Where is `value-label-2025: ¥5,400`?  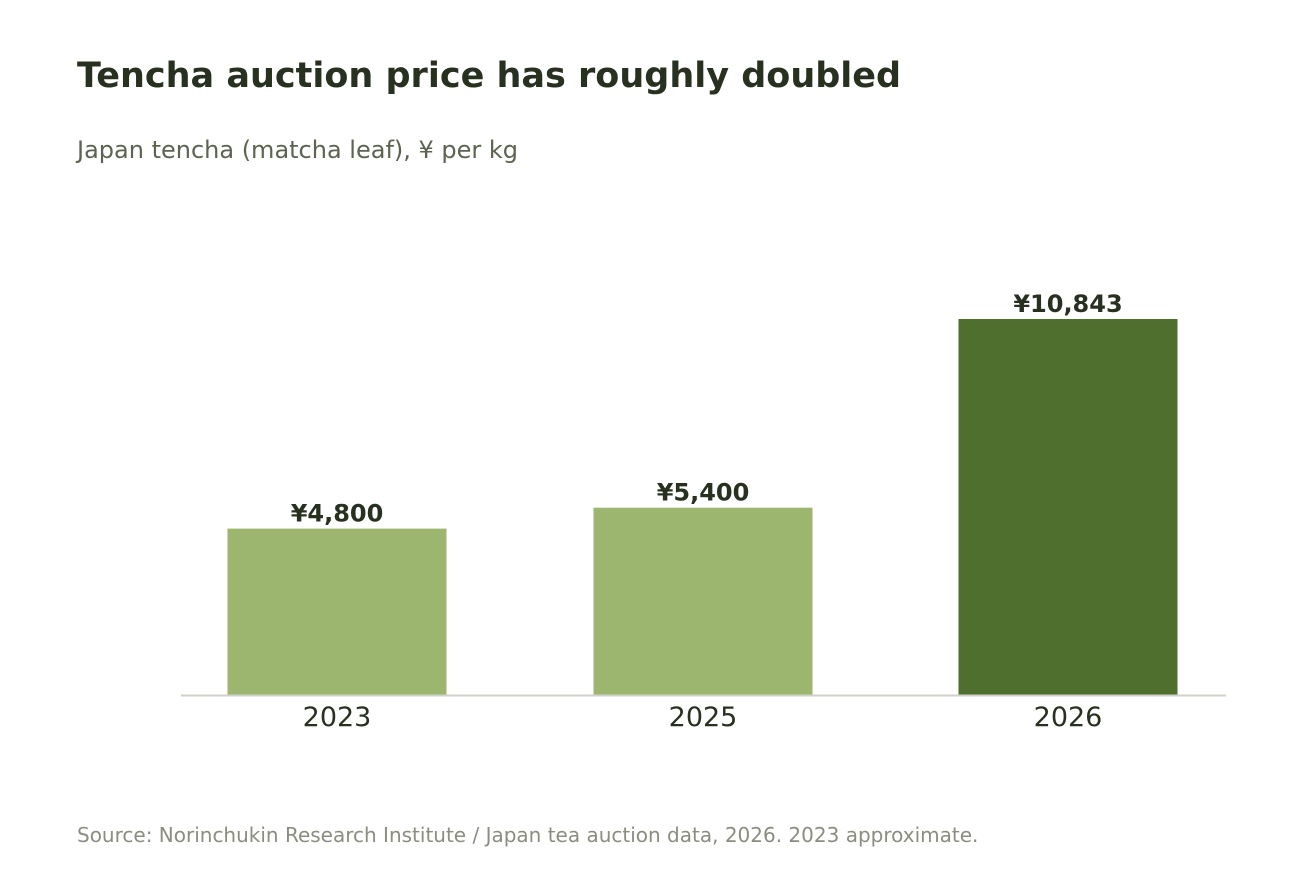 value-label-2025: ¥5,400 is located at coordinates (703, 493).